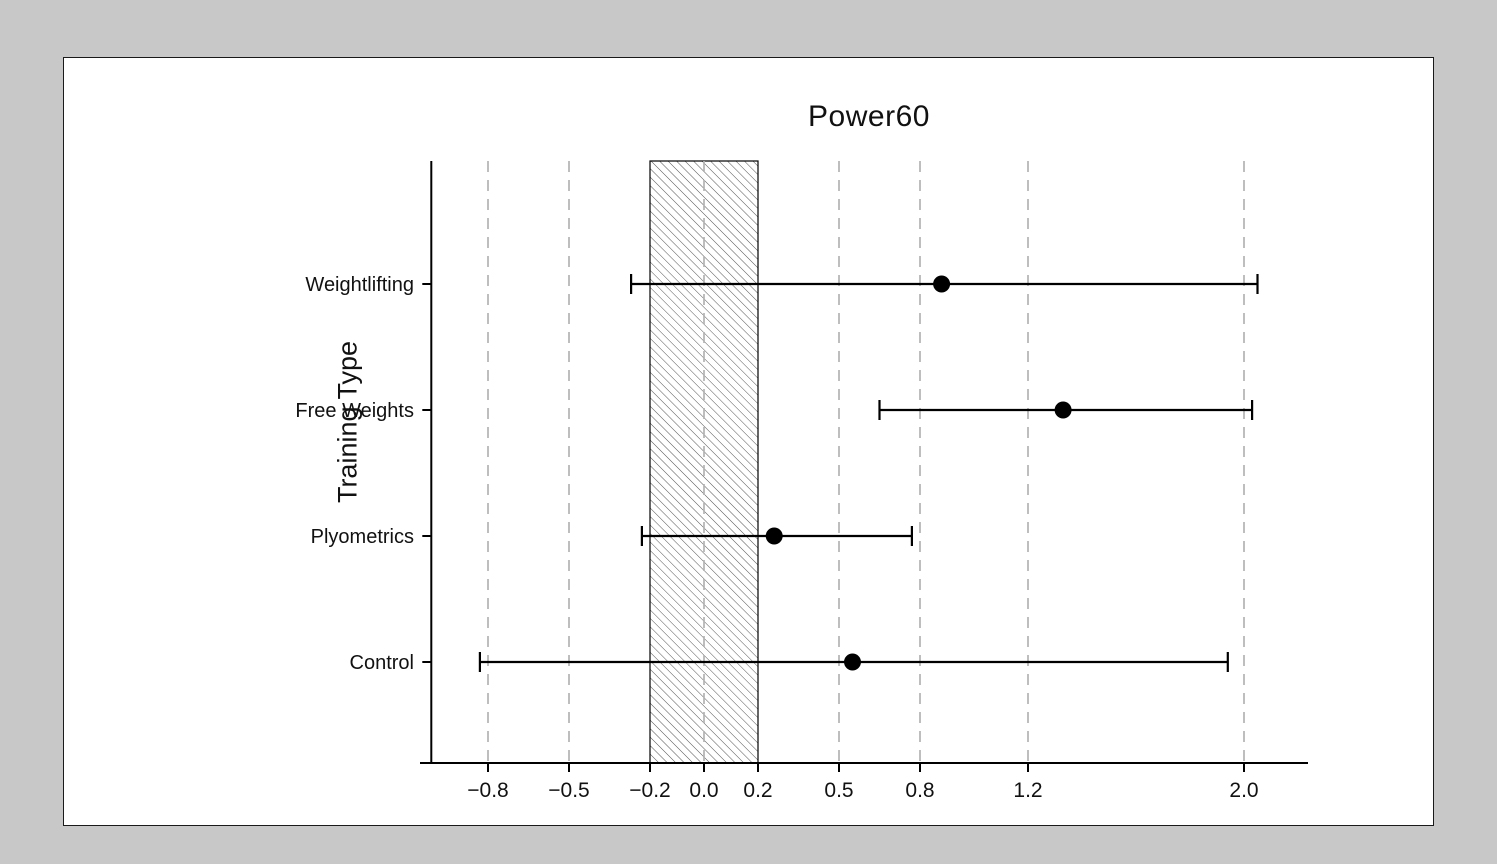 The width and height of the screenshot is (1497, 864). Describe the element at coordinates (1243, 790) in the screenshot. I see `x-tick-label: 2.0` at that location.